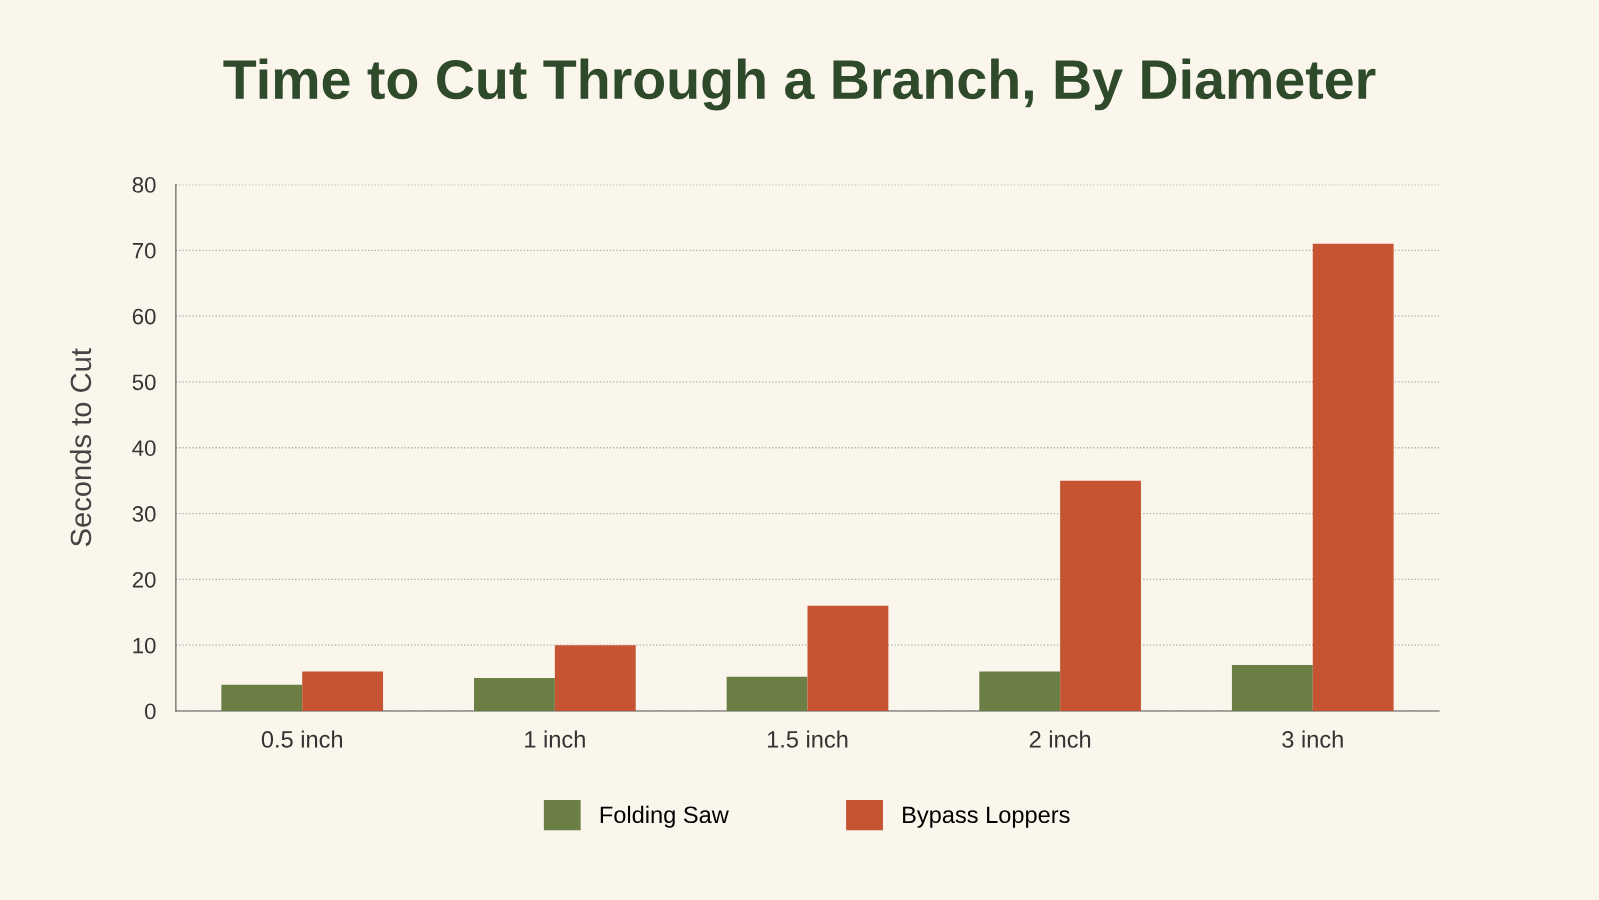 The height and width of the screenshot is (900, 1599). What do you see at coordinates (1312, 739) in the screenshot?
I see `x-tick-label: 3 inch` at bounding box center [1312, 739].